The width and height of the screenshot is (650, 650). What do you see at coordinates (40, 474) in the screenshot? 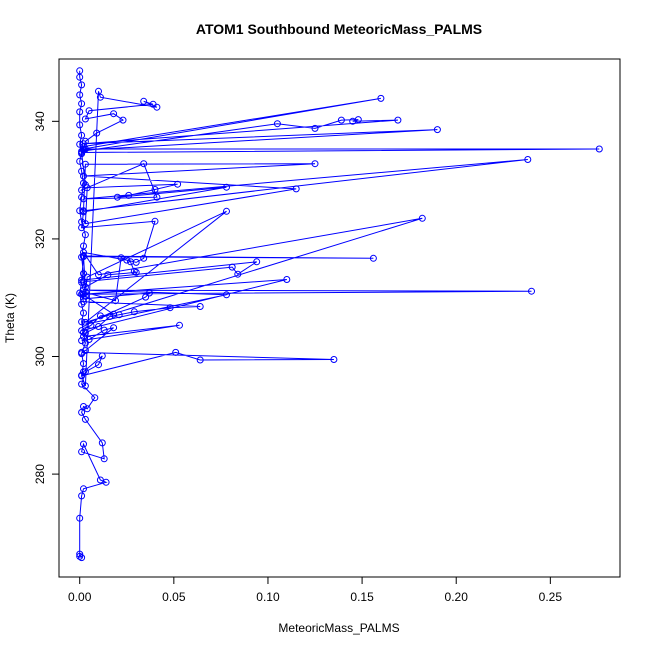
I see `y-tick-label: 280` at bounding box center [40, 474].